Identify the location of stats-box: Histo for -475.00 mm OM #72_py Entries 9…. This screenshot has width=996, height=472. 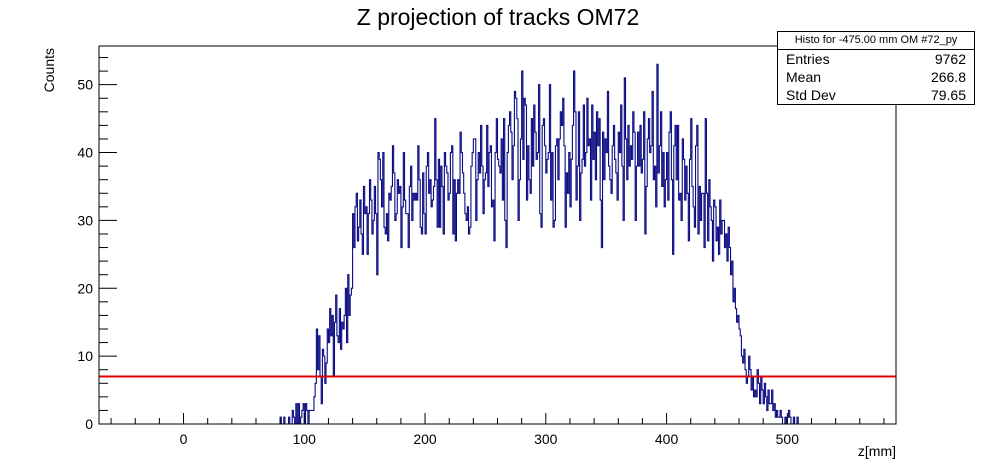
(876, 68).